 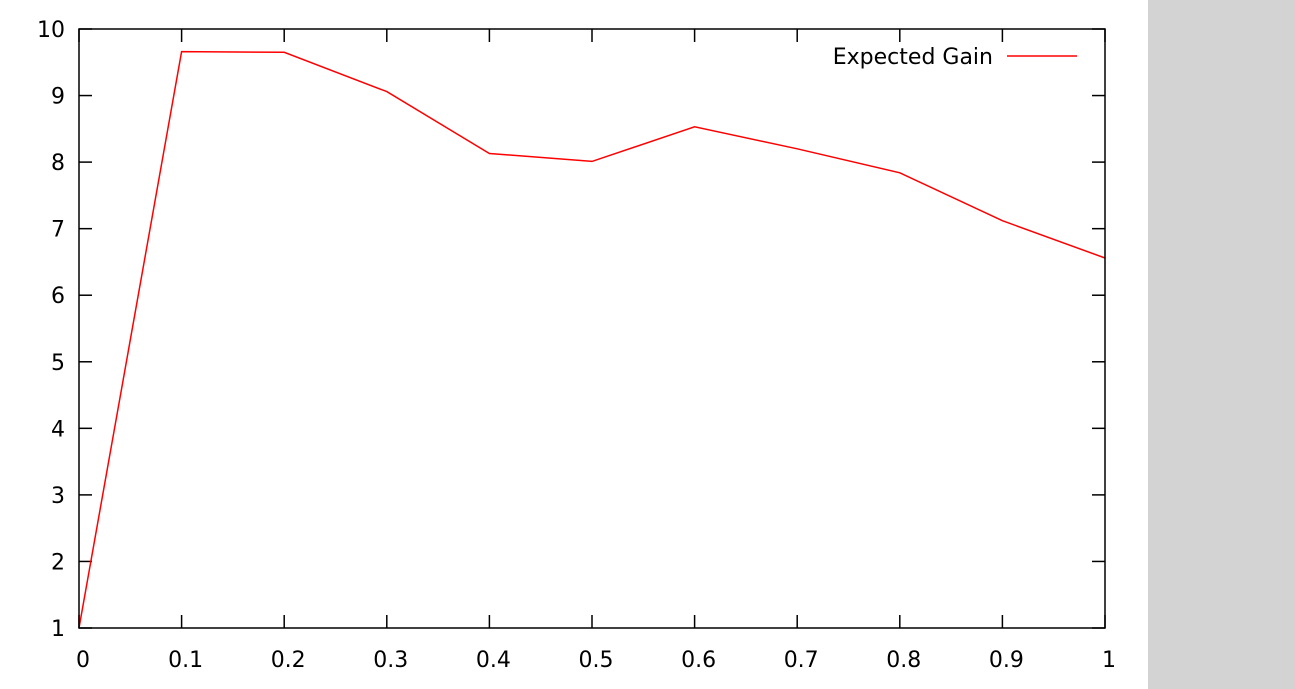 I want to click on x-tick-label: 0.1, so click(x=185, y=660).